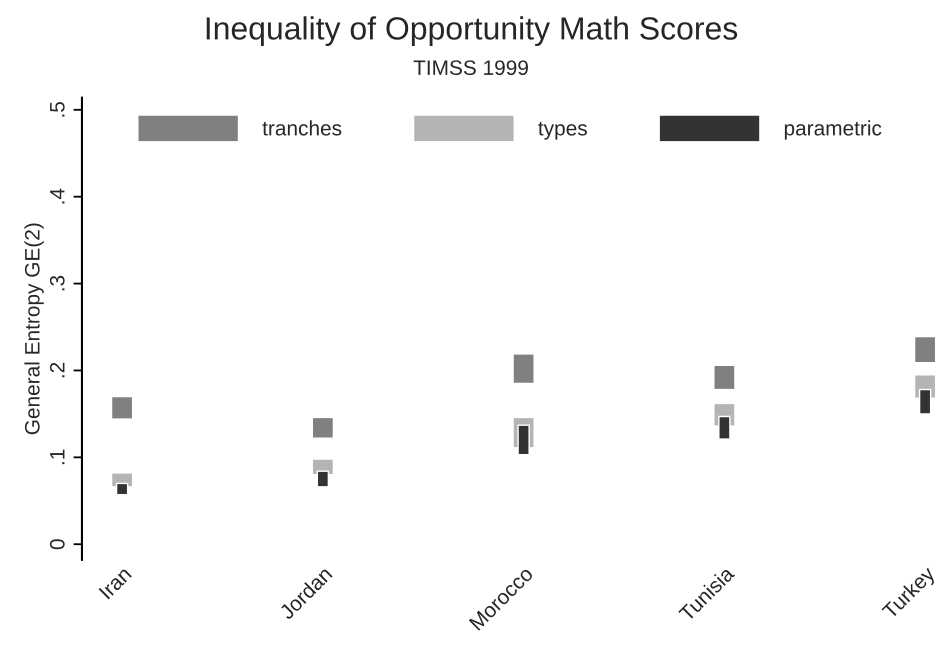 This screenshot has width=942, height=651. I want to click on y-tick-label: .3, so click(57, 283).